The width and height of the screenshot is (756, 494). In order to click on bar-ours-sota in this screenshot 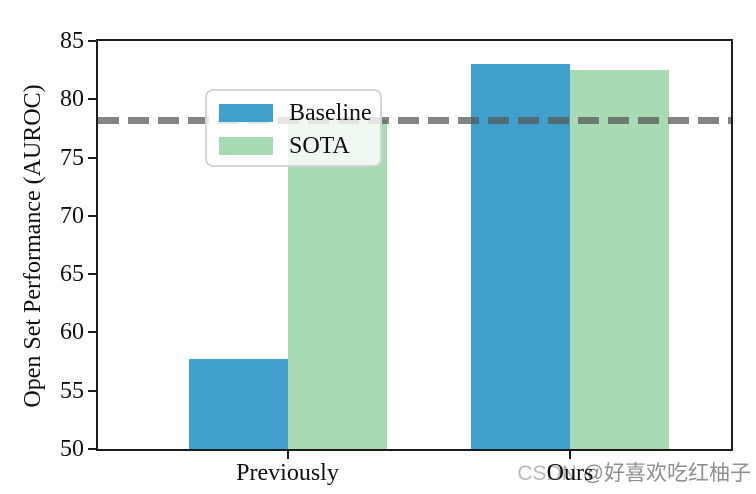, I will do `click(619, 259)`.